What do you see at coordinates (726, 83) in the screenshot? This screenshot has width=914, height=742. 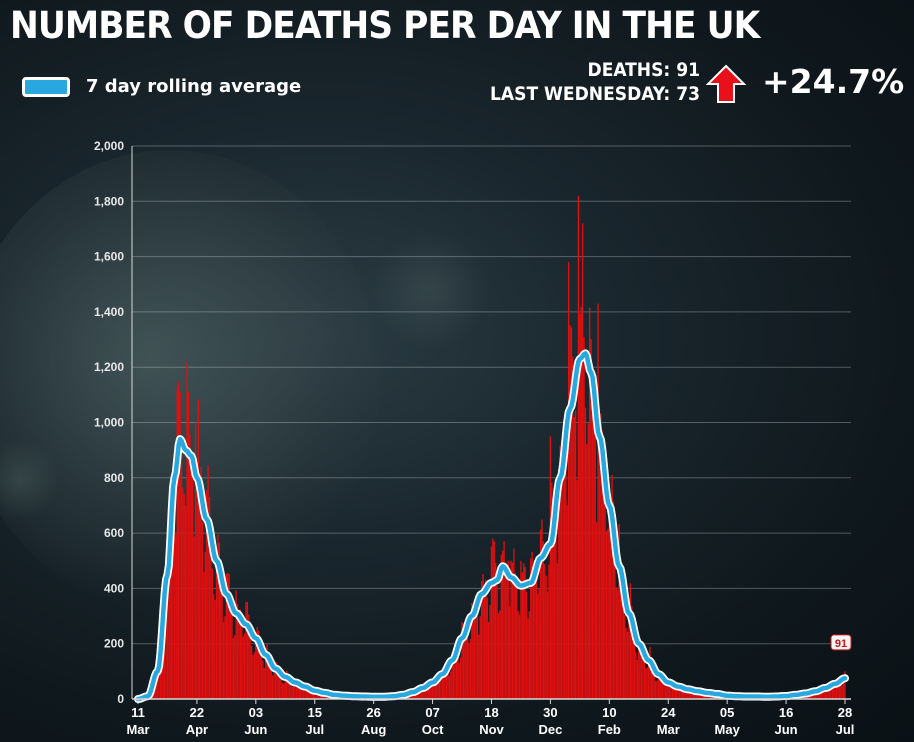 I see `red-up-arrow-icon` at bounding box center [726, 83].